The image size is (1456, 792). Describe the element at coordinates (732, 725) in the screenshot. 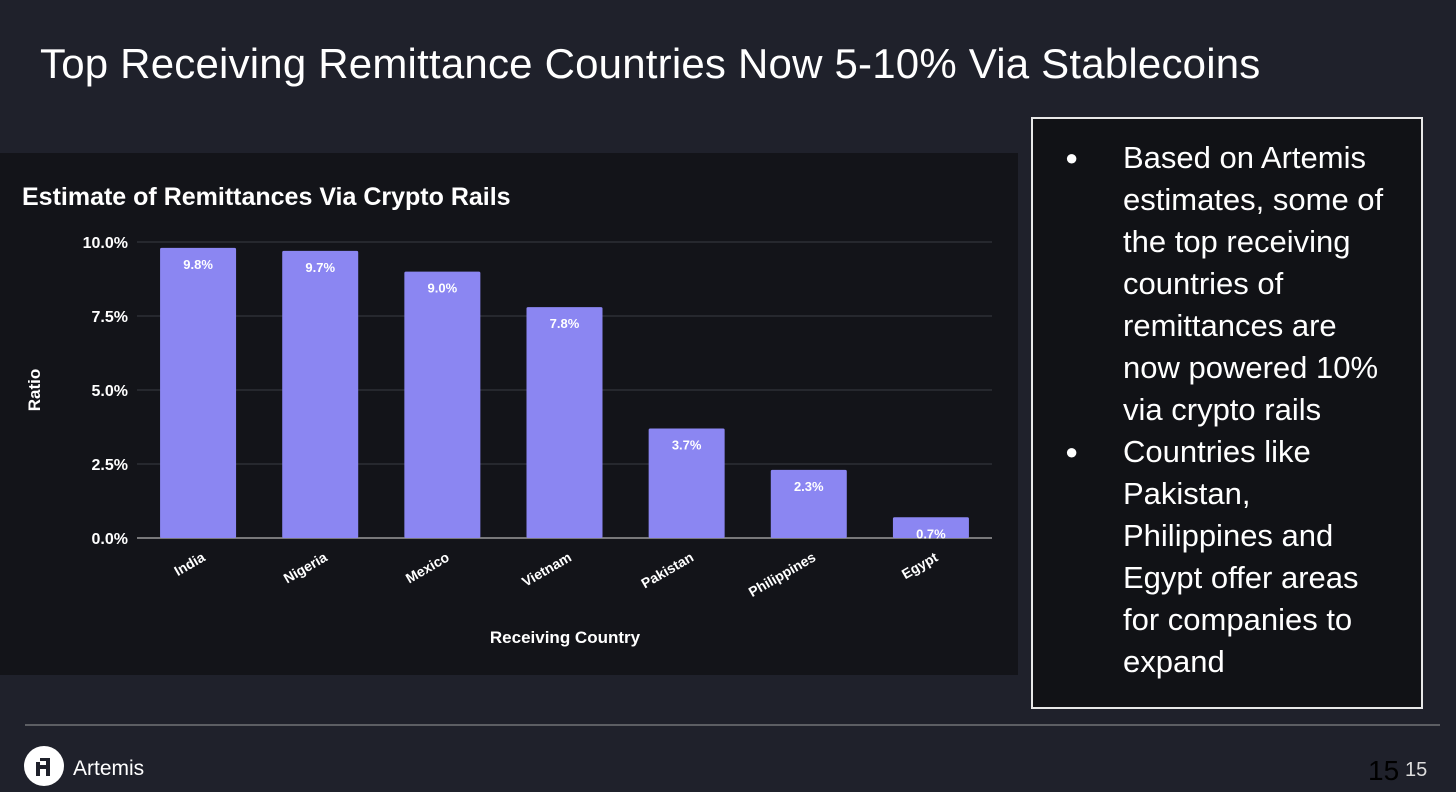

I see `footer-divider` at that location.